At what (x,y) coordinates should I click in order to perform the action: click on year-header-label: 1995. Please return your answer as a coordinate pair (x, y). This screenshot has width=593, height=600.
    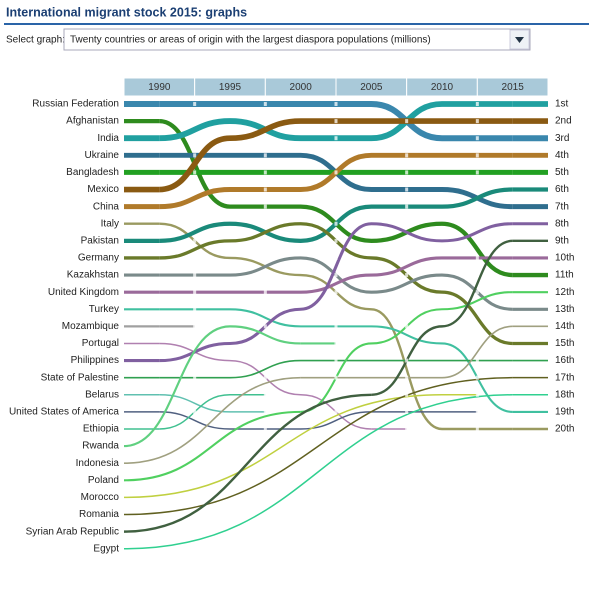
    Looking at the image, I should click on (230, 87).